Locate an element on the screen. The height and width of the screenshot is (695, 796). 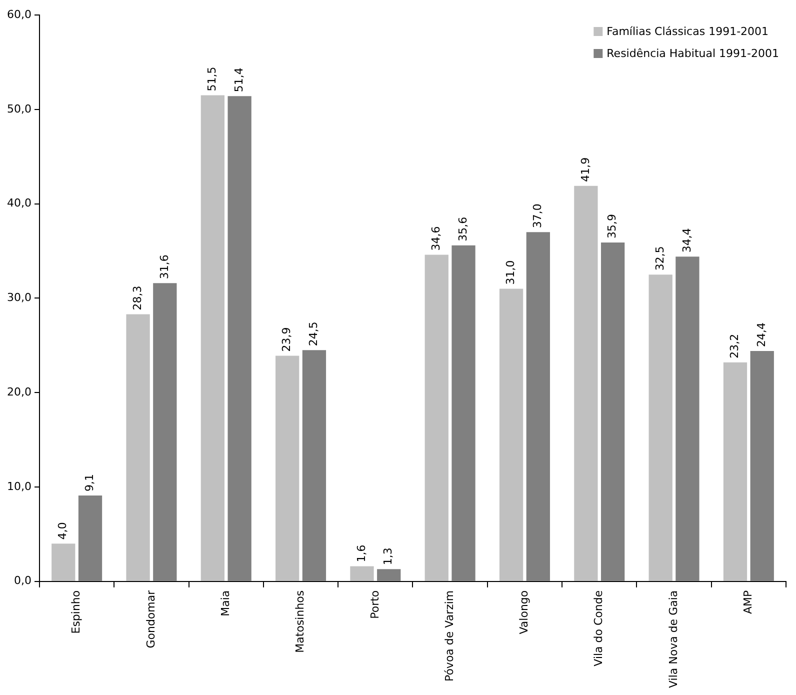
data-label: 9,1 is located at coordinates (89, 483).